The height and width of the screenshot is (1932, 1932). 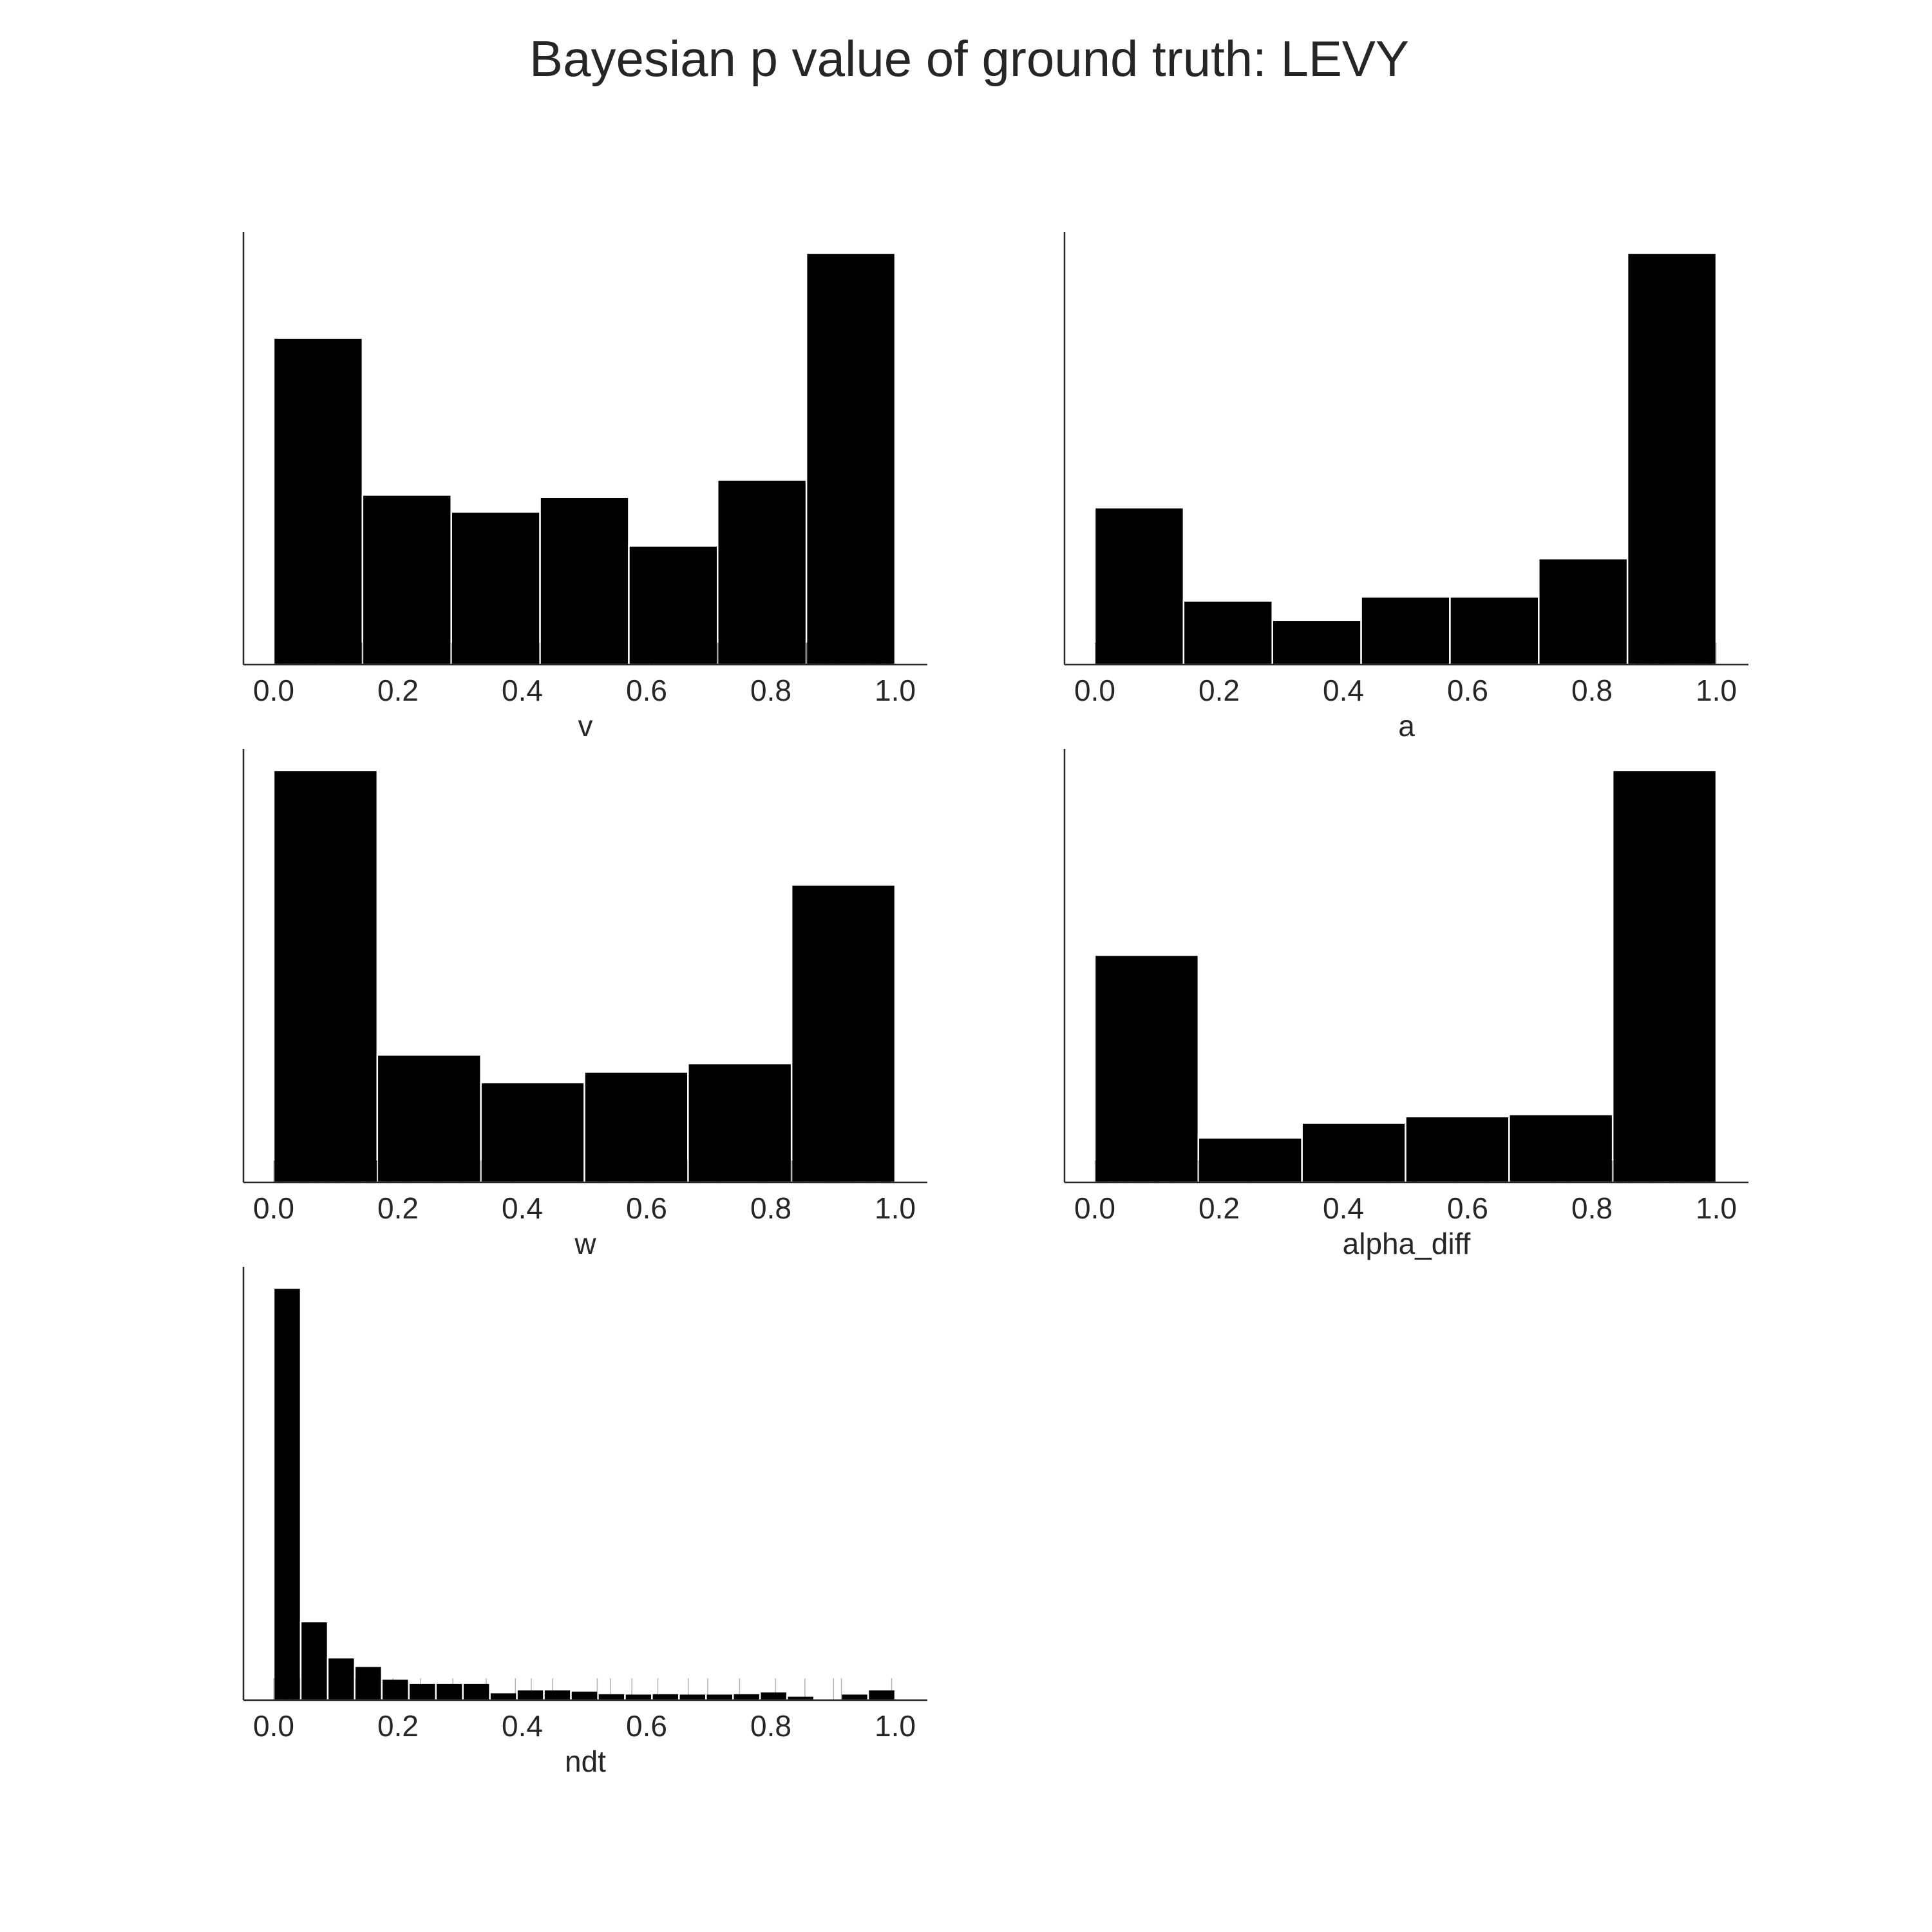 What do you see at coordinates (585, 1005) in the screenshot?
I see `subplot-w: 0.0 0.2 0.4 0.6 0.8 1.0 w` at bounding box center [585, 1005].